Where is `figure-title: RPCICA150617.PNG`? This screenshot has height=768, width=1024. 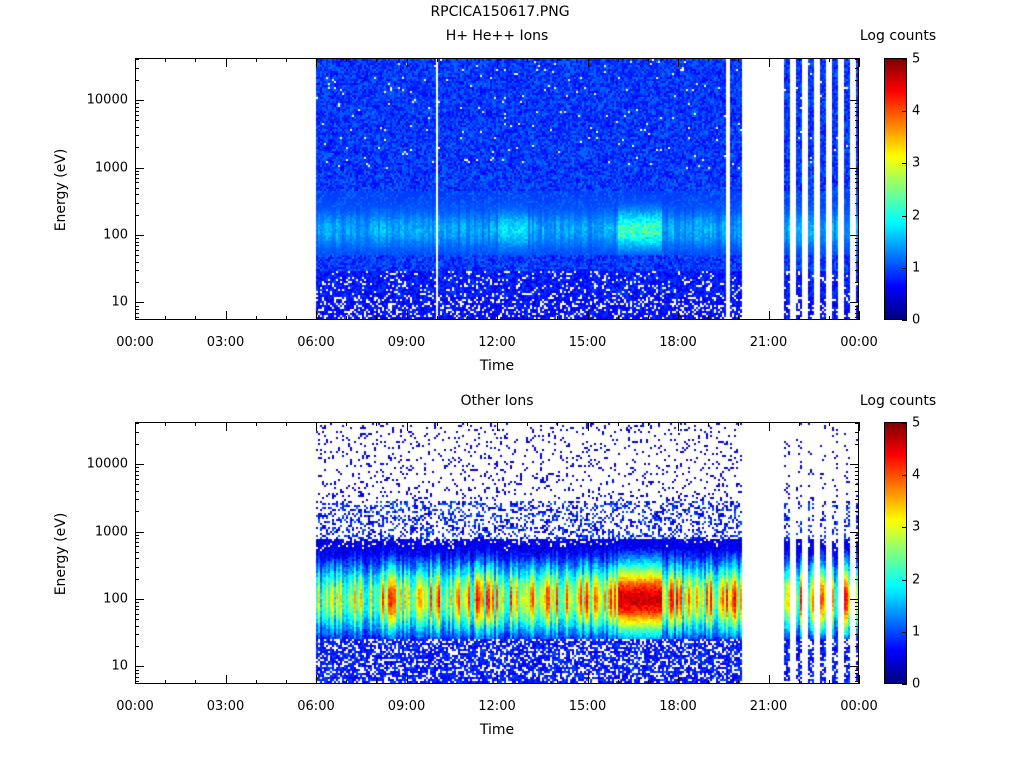
figure-title: RPCICA150617.PNG is located at coordinates (500, 12).